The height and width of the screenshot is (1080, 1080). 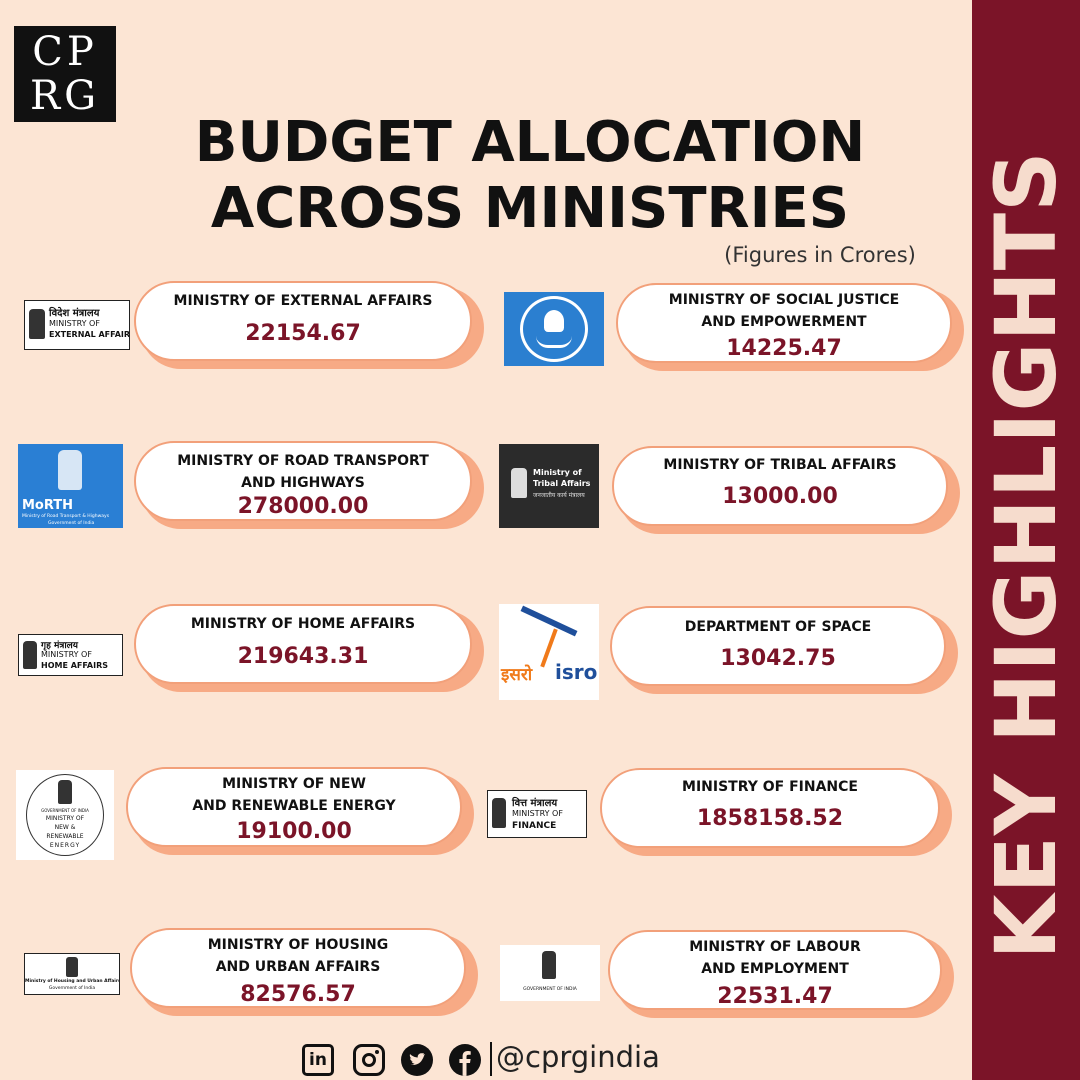 What do you see at coordinates (417, 1060) in the screenshot?
I see `twitter-icon` at bounding box center [417, 1060].